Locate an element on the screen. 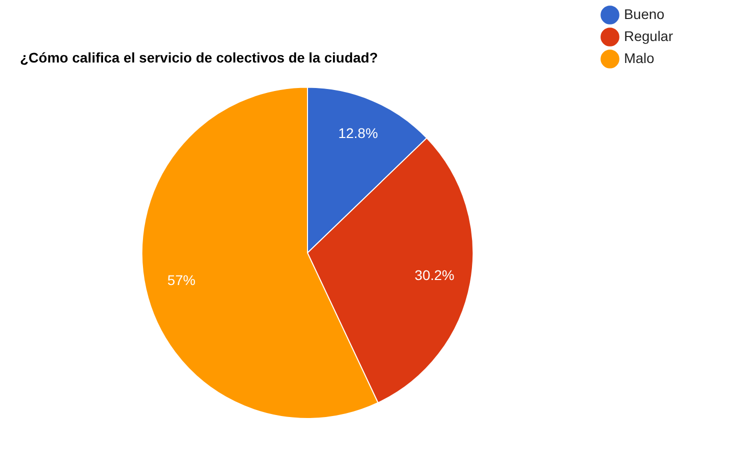  data-label: 30.2% is located at coordinates (434, 275).